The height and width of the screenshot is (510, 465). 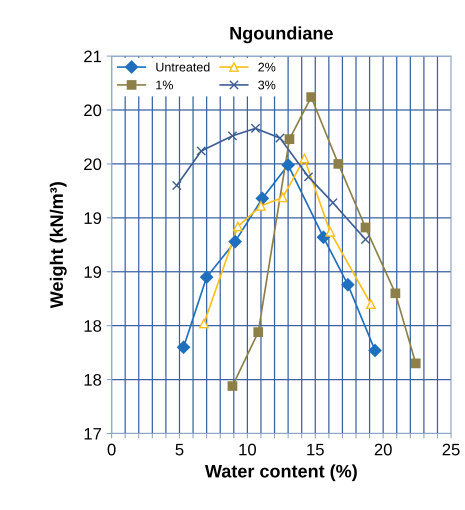 What do you see at coordinates (267, 85) in the screenshot?
I see `legend-label: 3%` at bounding box center [267, 85].